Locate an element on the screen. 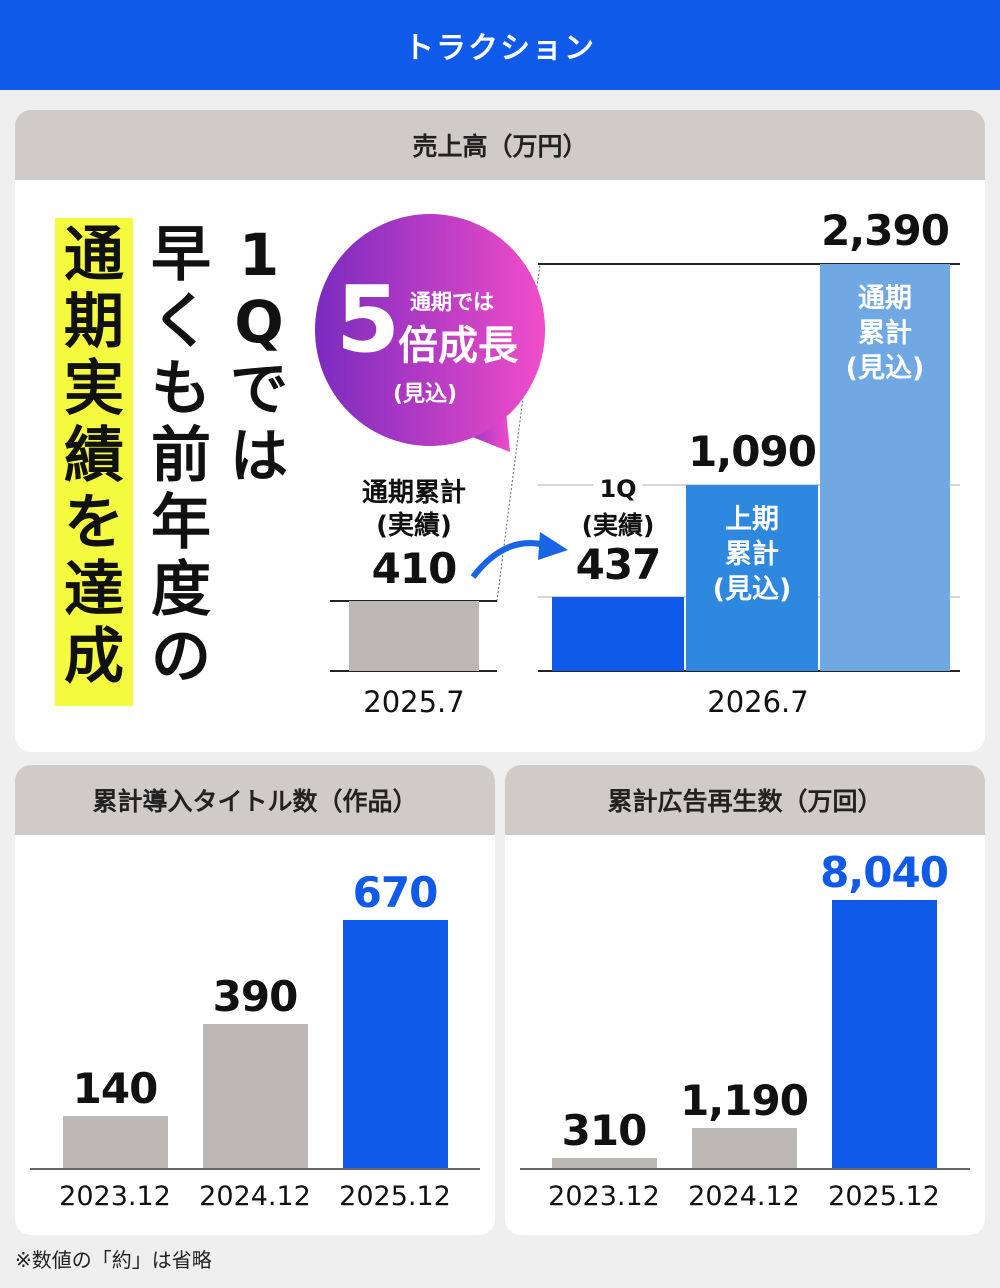 The image size is (1000, 1288). titles-card-title: 累計導入タイトル数（作品） is located at coordinates (255, 800).